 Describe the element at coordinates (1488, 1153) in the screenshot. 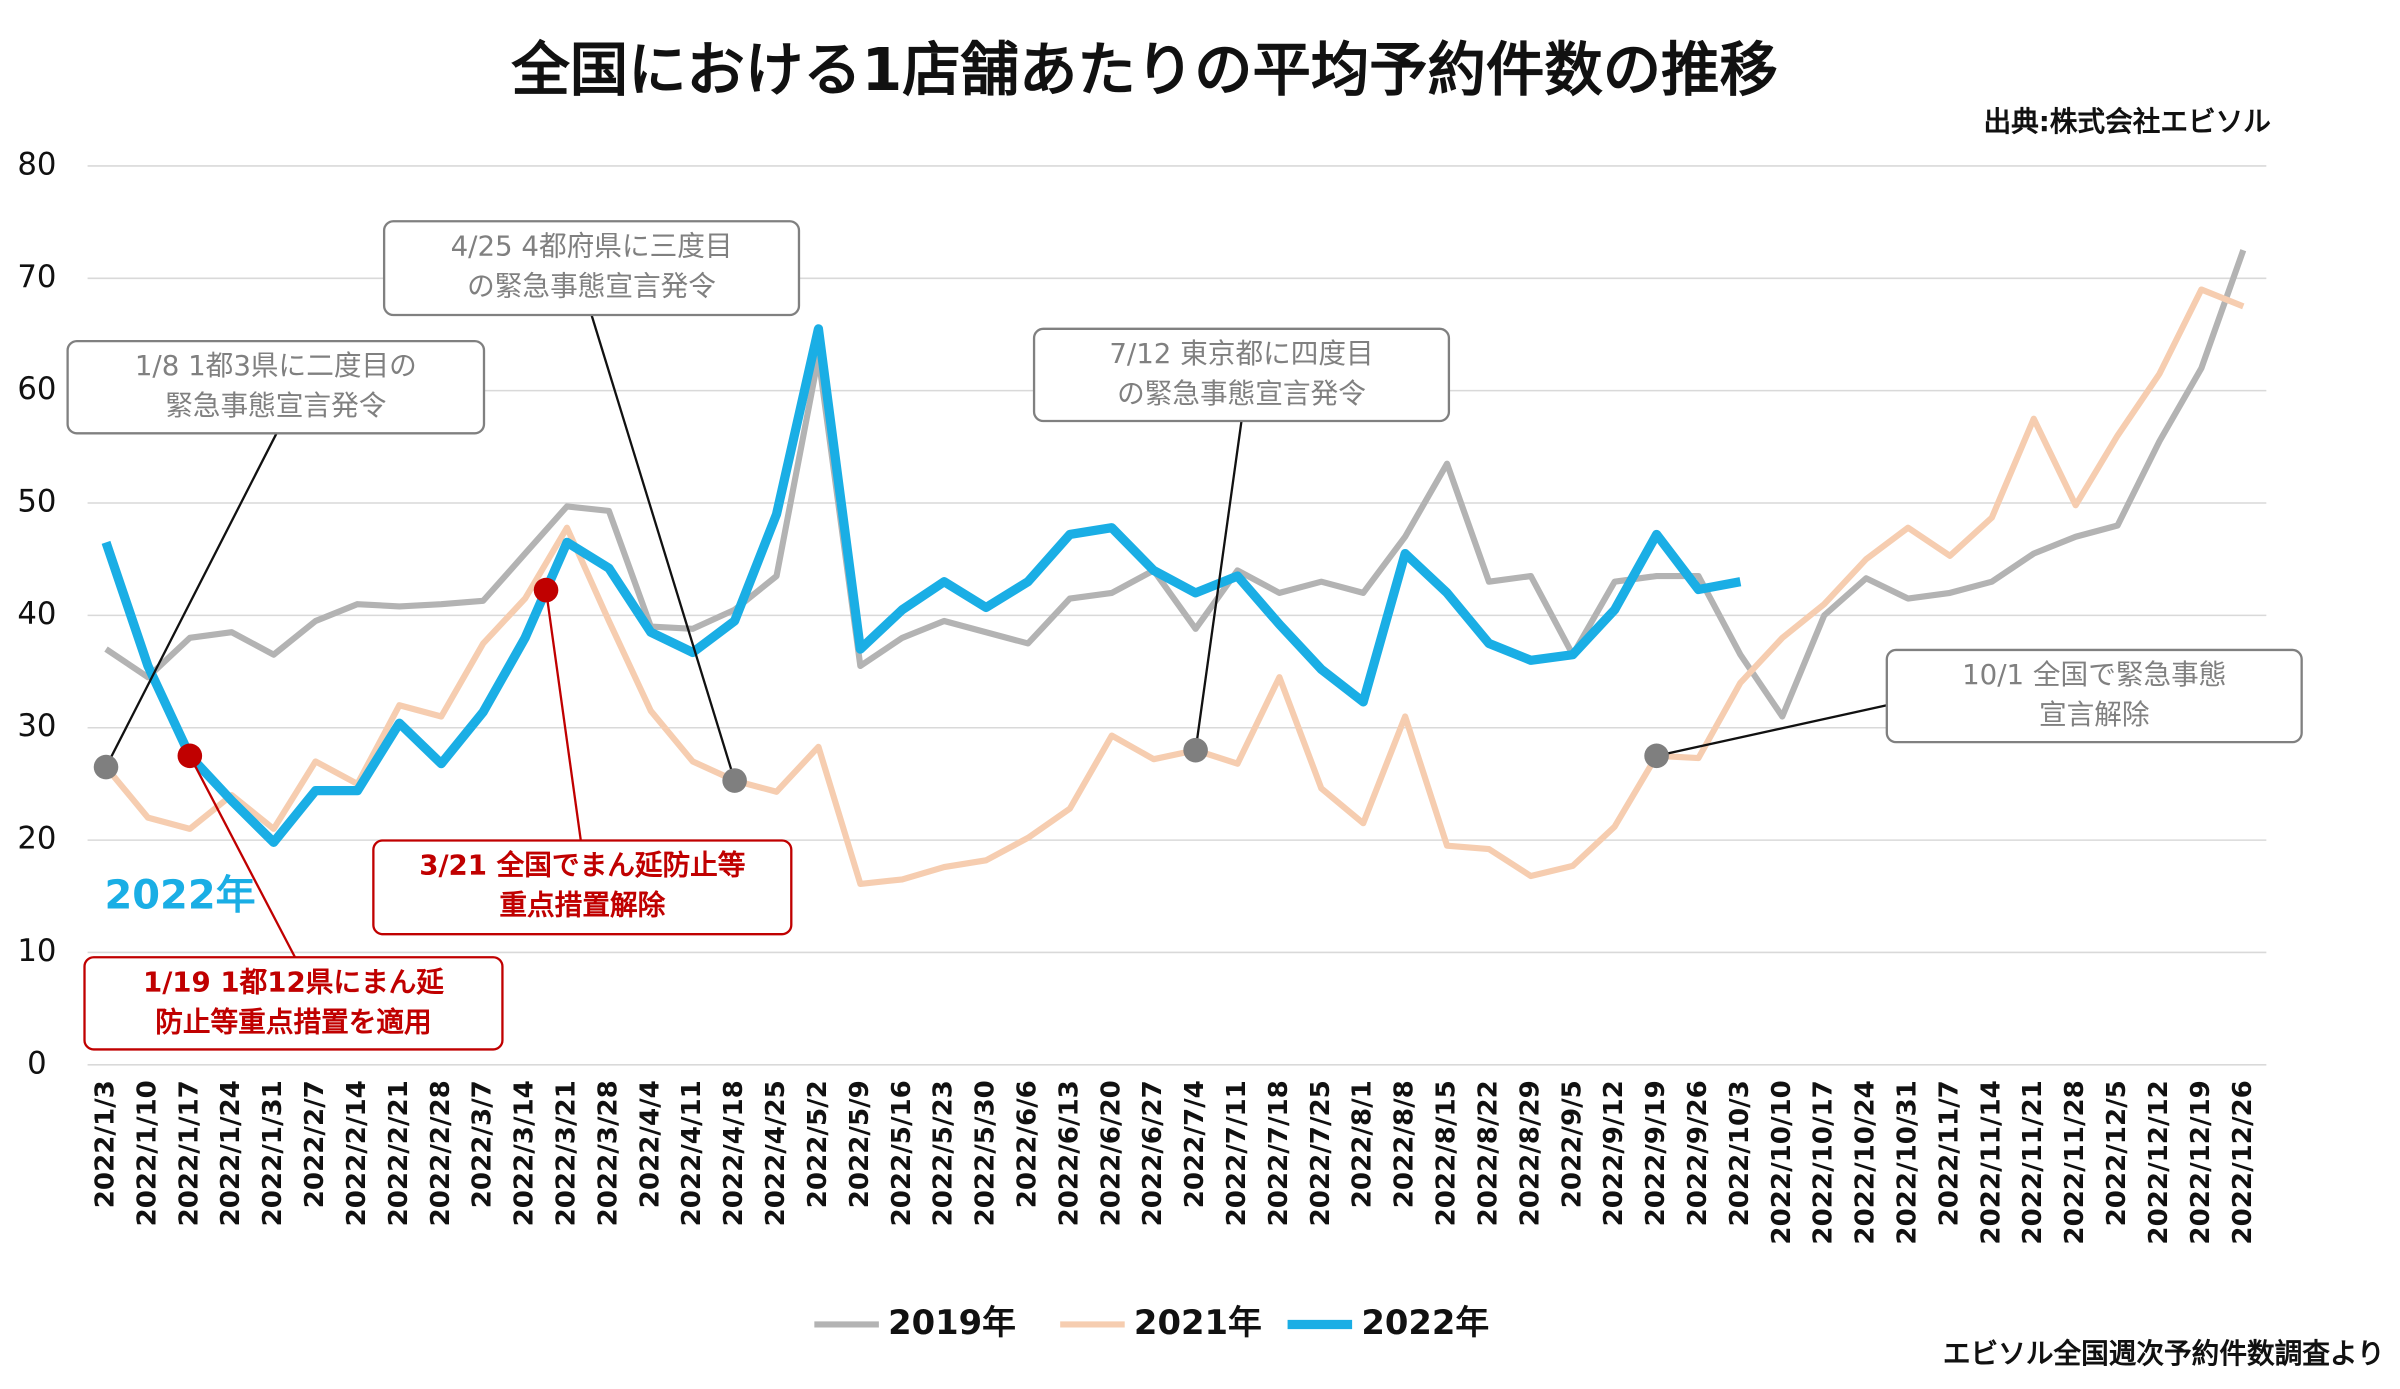

I see `x-tick-label: 2022/8/22` at that location.